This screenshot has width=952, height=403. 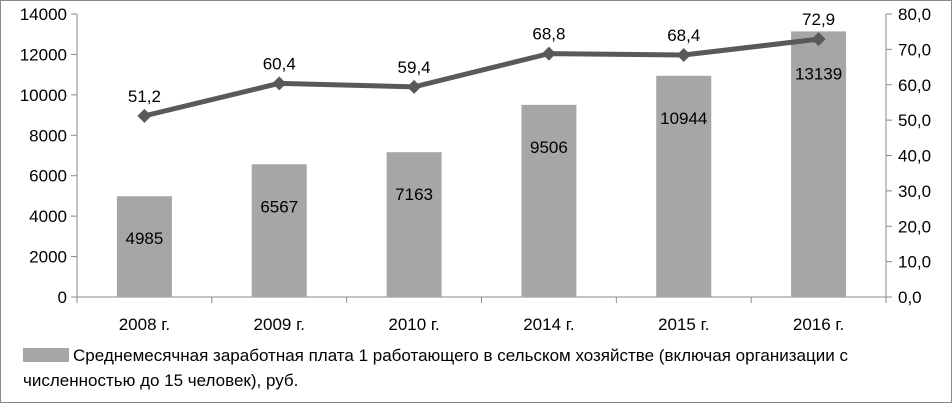 I want to click on y-right-tick-label: 30,0, so click(x=914, y=191).